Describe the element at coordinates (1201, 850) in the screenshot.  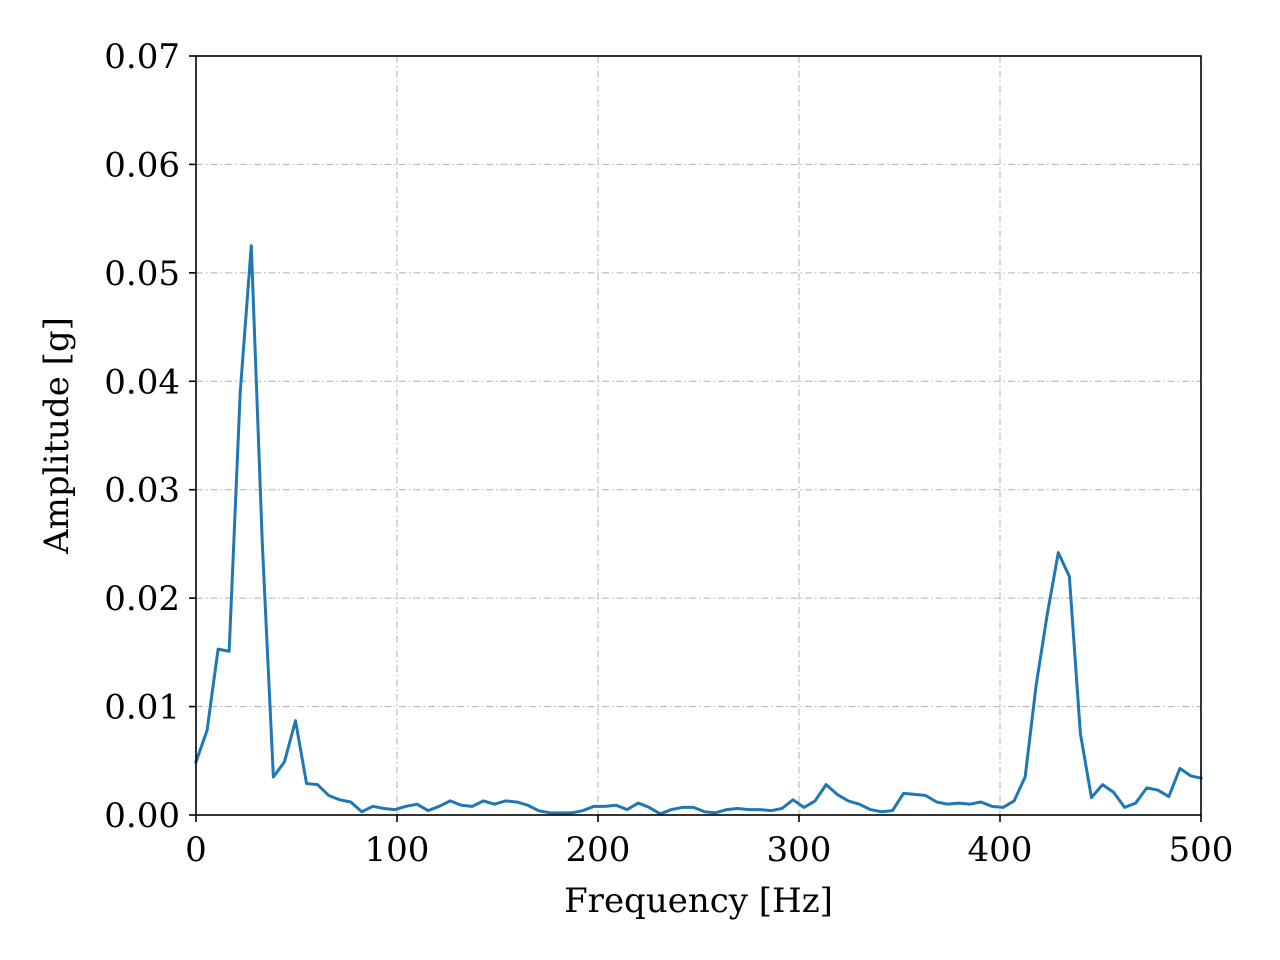
I see `x-tick-label: 500` at that location.